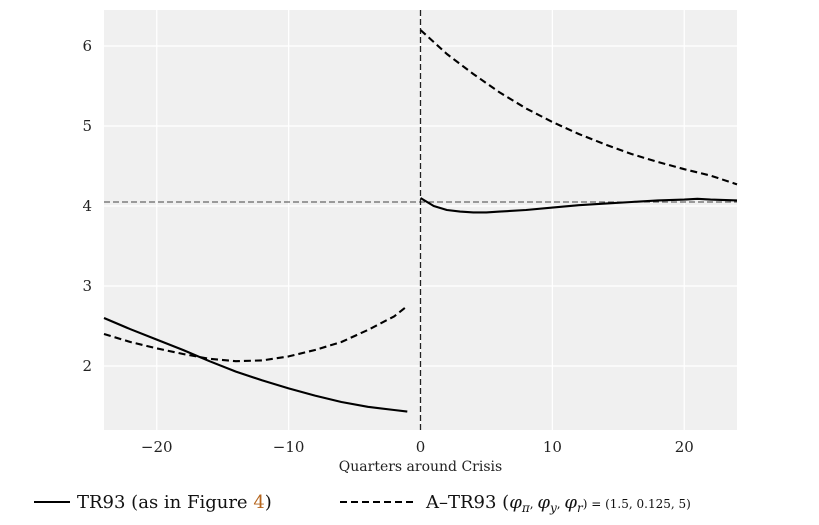 Image resolution: width=819 pixels, height=525 pixels. I want to click on y-tick-label: 4, so click(87, 206).